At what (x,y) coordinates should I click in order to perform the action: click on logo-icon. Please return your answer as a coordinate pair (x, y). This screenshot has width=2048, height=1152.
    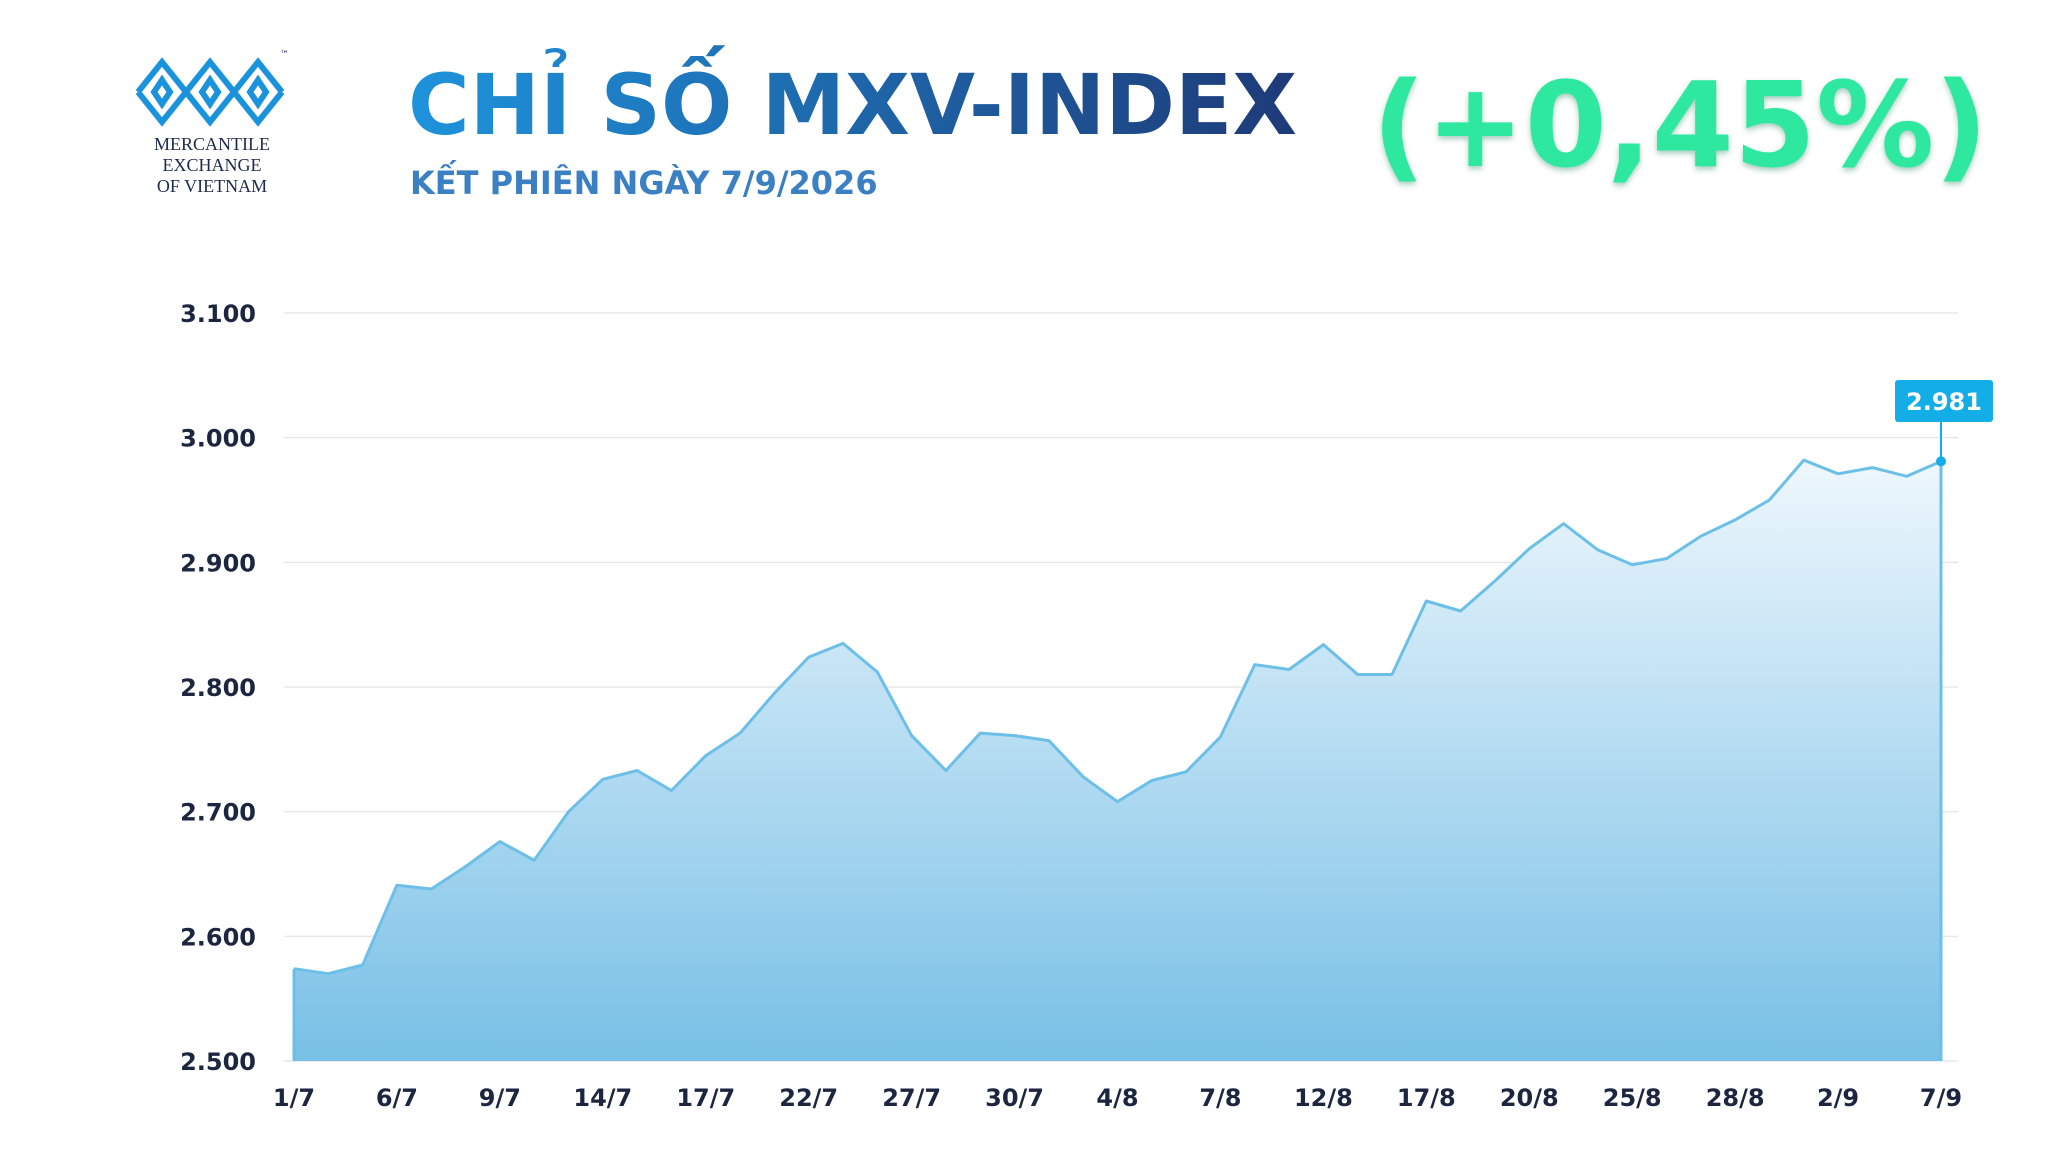
    Looking at the image, I should click on (210, 92).